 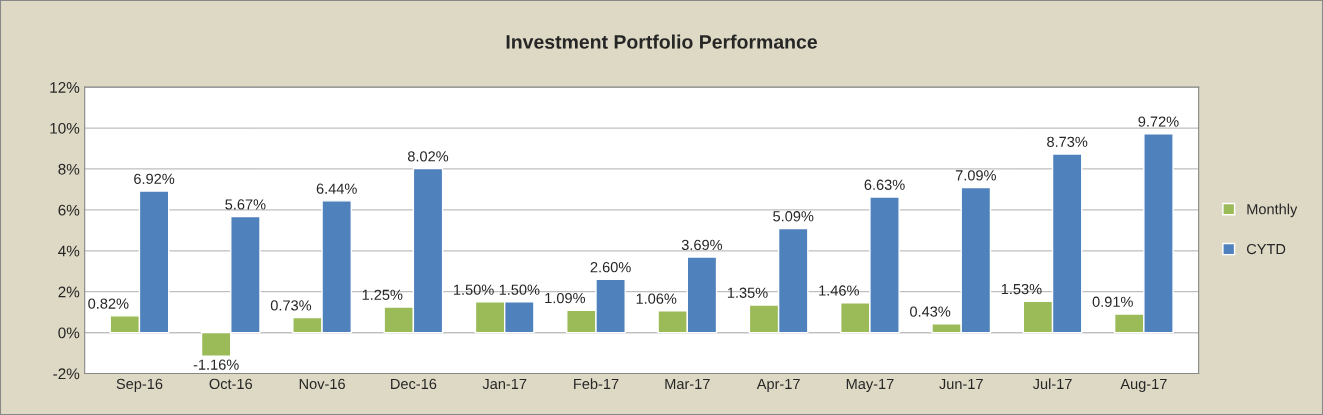 I want to click on data-label: 1.06%, so click(x=656, y=298).